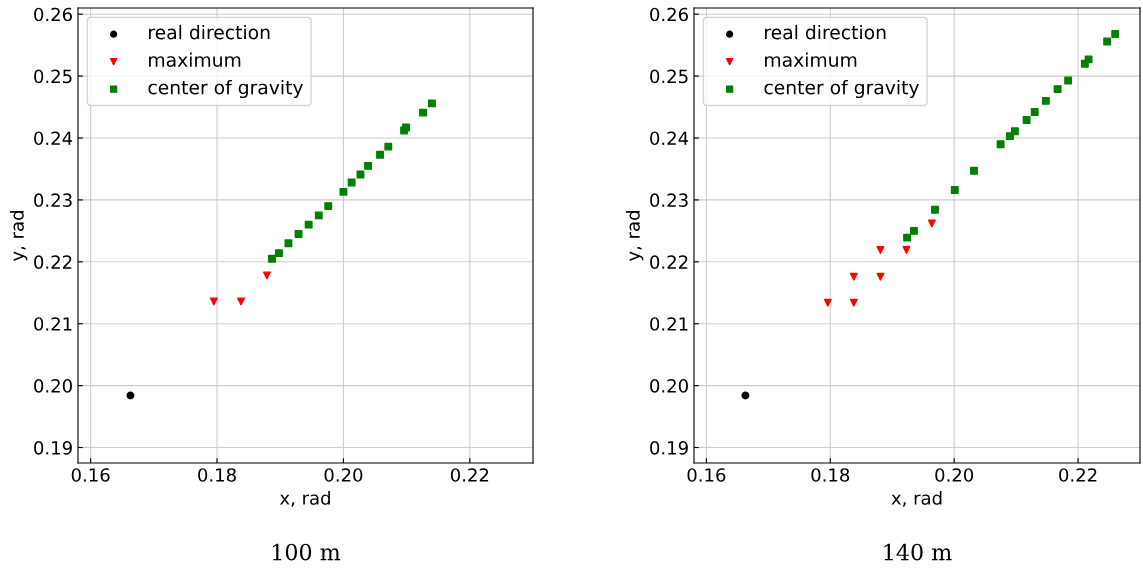 The width and height of the screenshot is (1143, 570). Describe the element at coordinates (306, 552) in the screenshot. I see `text: 100 m` at that location.